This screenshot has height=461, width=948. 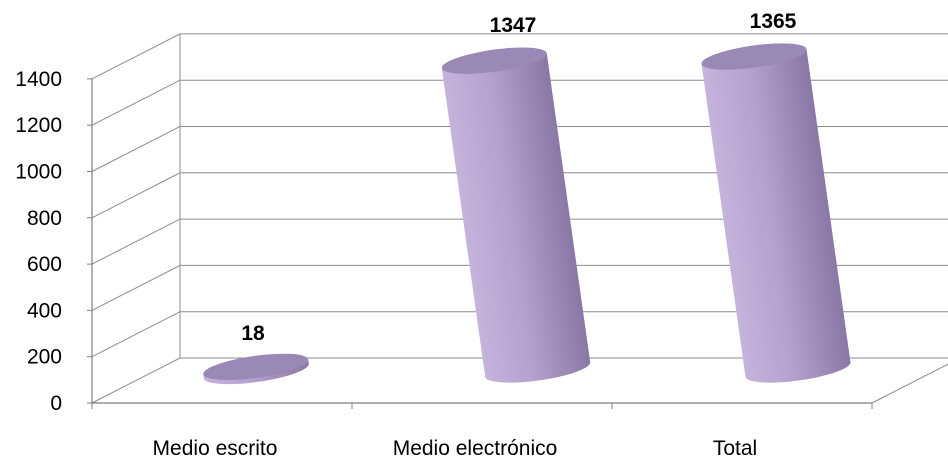 I want to click on data-label: 1347, so click(x=513, y=25).